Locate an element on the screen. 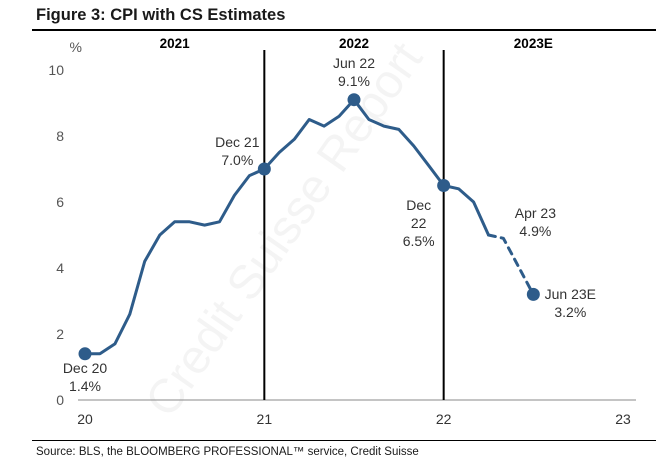  annotation-label: 3.2% is located at coordinates (570, 312).